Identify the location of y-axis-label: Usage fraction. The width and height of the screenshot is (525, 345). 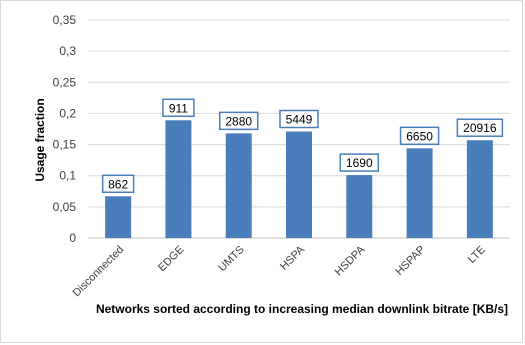
(40, 139).